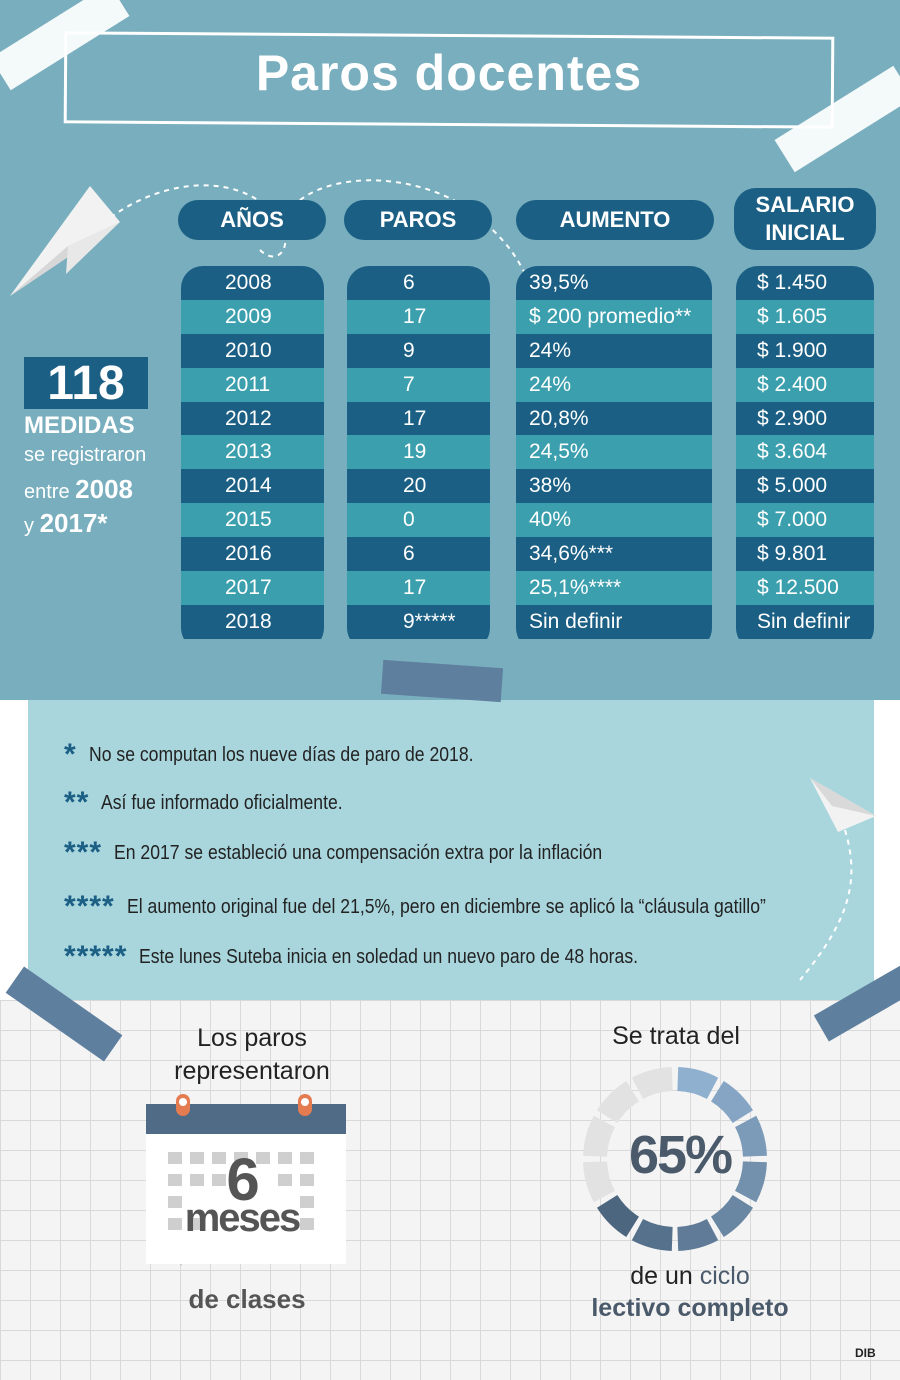 The width and height of the screenshot is (900, 1380). I want to click on table-cell-raise: $ 200 promedio**, so click(614, 316).